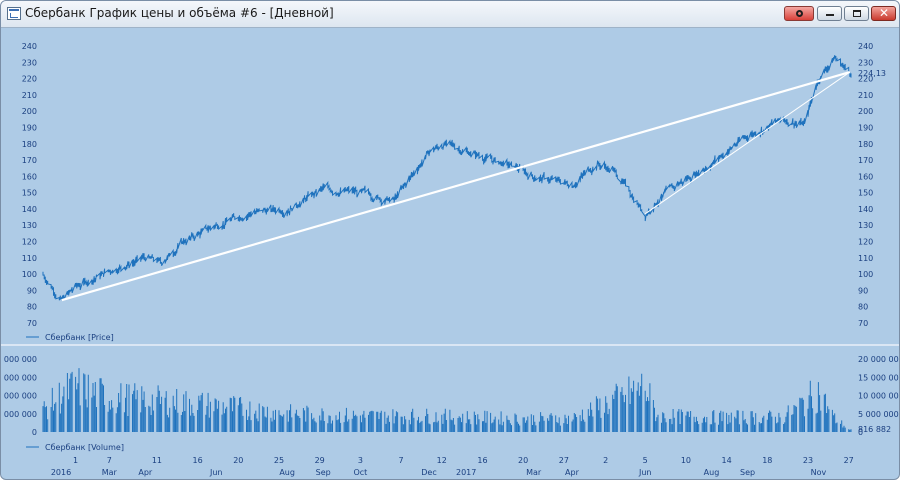  Describe the element at coordinates (29, 127) in the screenshot. I see `price-tick-left: 190` at that location.